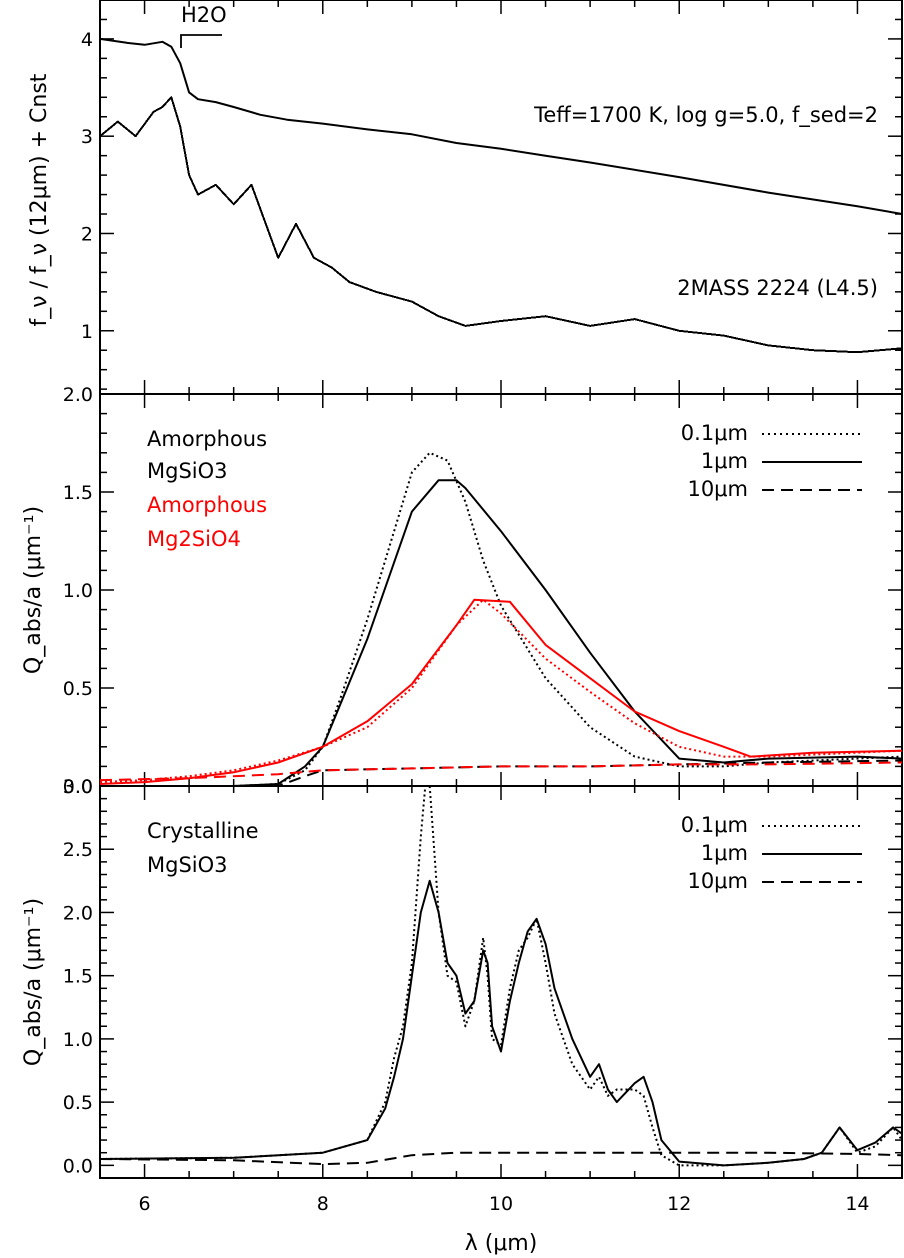 The height and width of the screenshot is (1258, 904). What do you see at coordinates (78, 850) in the screenshot?
I see `y-tick-label: 2.5` at bounding box center [78, 850].